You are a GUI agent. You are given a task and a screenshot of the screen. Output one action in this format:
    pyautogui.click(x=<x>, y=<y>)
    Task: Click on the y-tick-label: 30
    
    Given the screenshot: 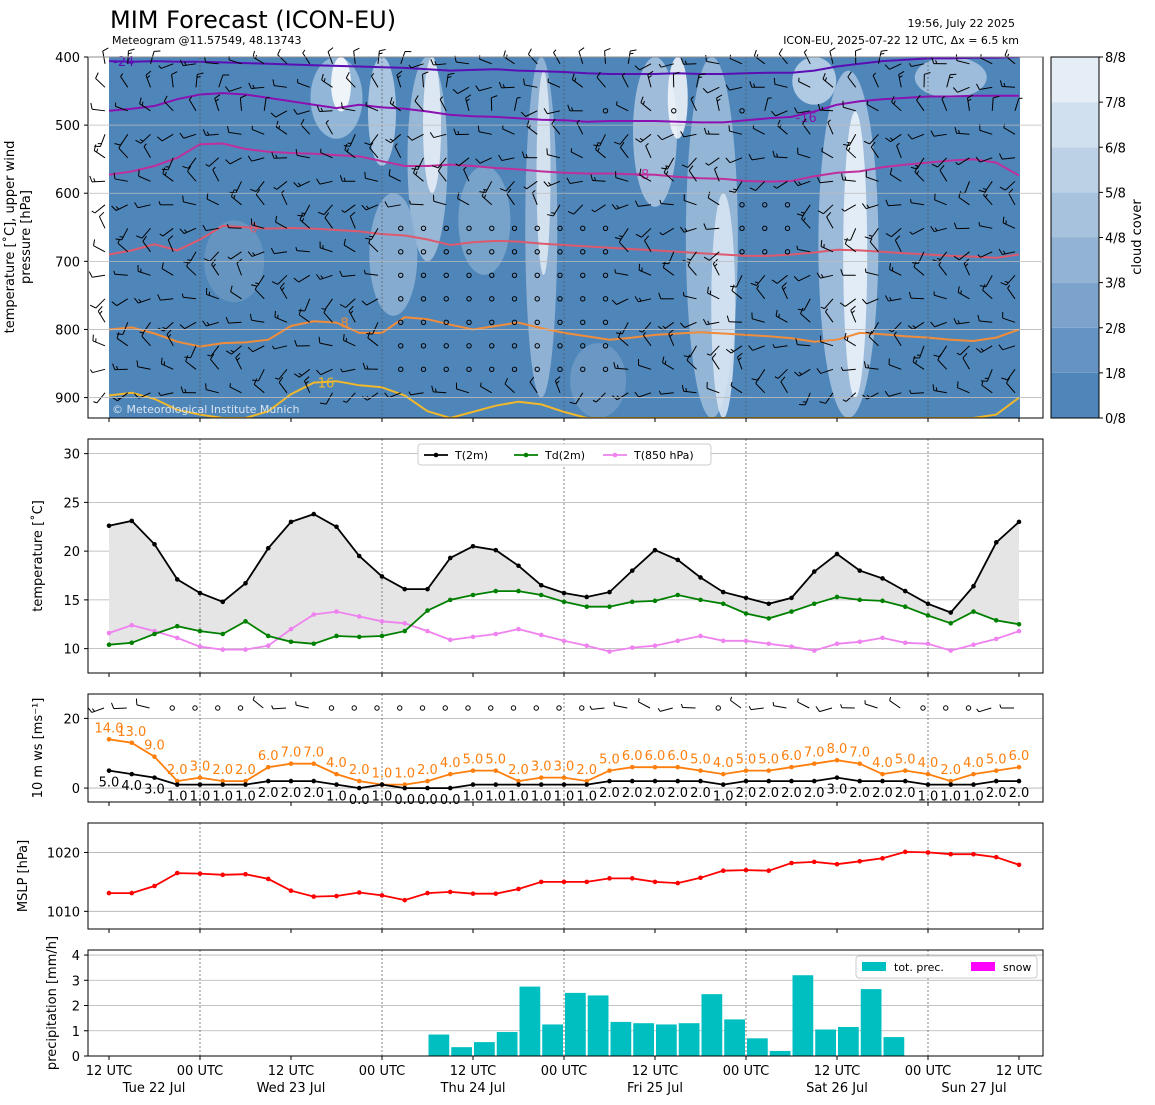 What is the action you would take?
    pyautogui.click(x=71, y=455)
    